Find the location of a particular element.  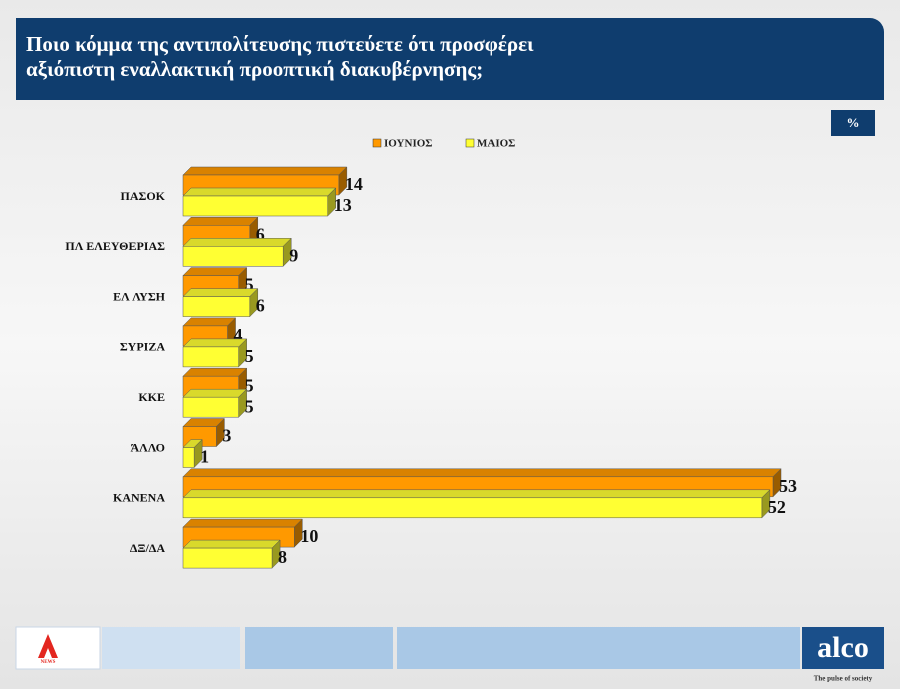

category-label: ΚΑΝΕΝΑ is located at coordinates (139, 498).